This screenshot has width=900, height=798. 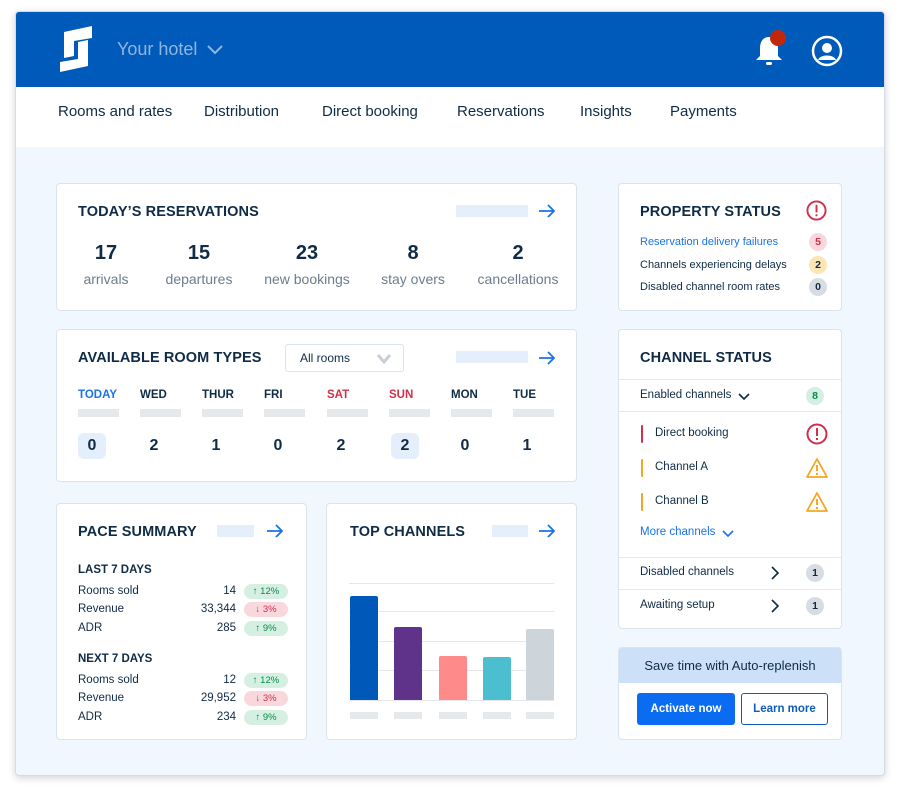 What do you see at coordinates (109, 424) in the screenshot?
I see `day-column-today: TODAY 0` at bounding box center [109, 424].